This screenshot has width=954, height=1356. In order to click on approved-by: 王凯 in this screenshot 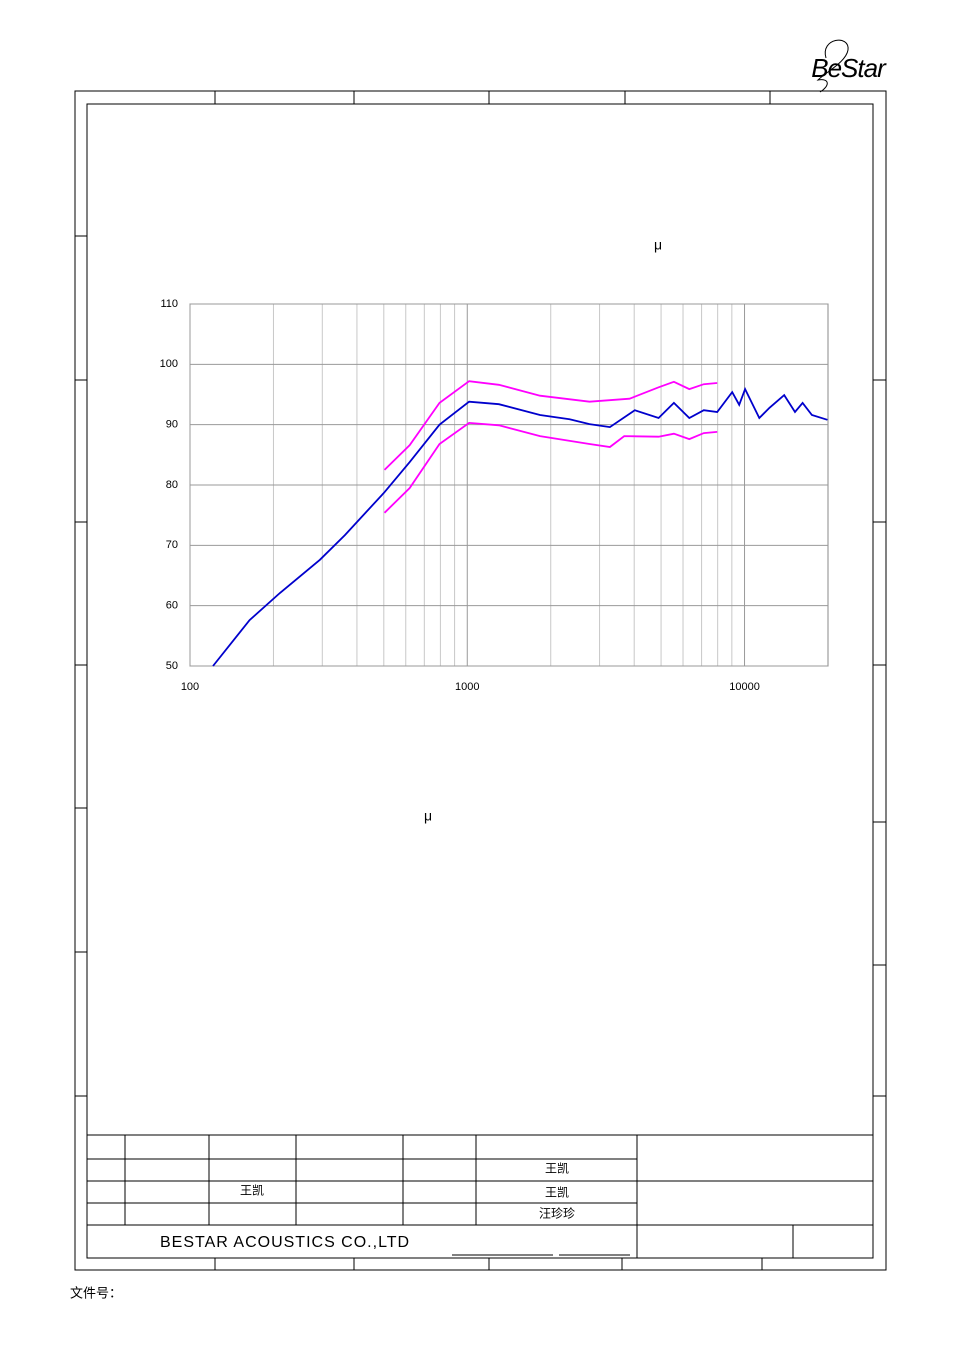, I will do `click(557, 1169)`.